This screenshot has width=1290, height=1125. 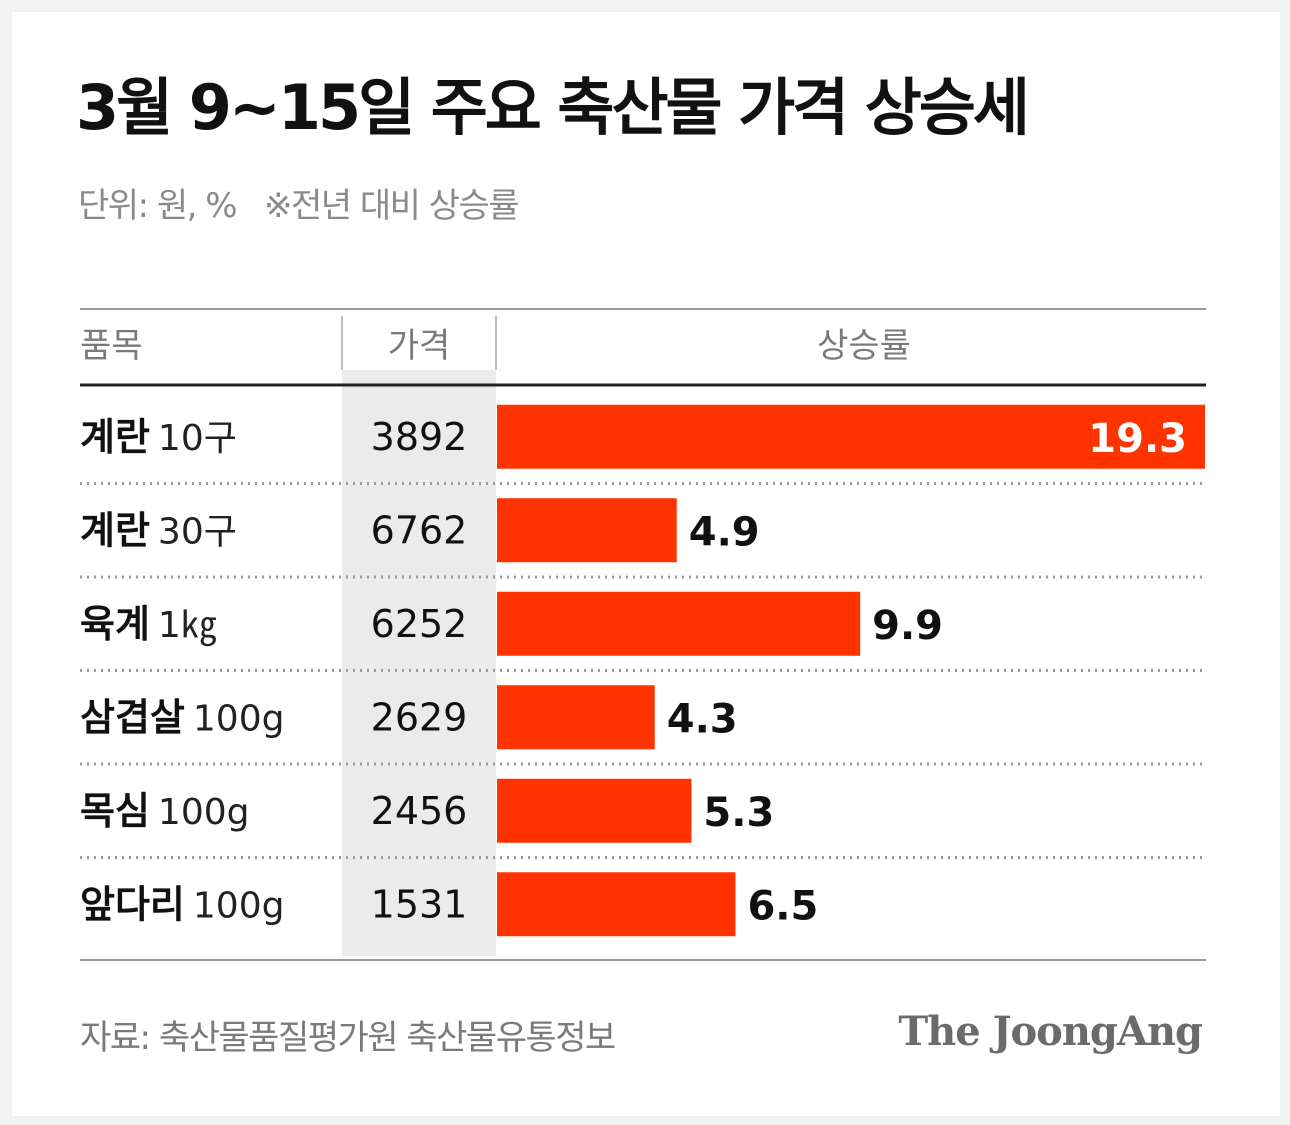 What do you see at coordinates (348, 1038) in the screenshot?
I see `source-note: 자료: 축산물품질평가원 축산물유통정보` at bounding box center [348, 1038].